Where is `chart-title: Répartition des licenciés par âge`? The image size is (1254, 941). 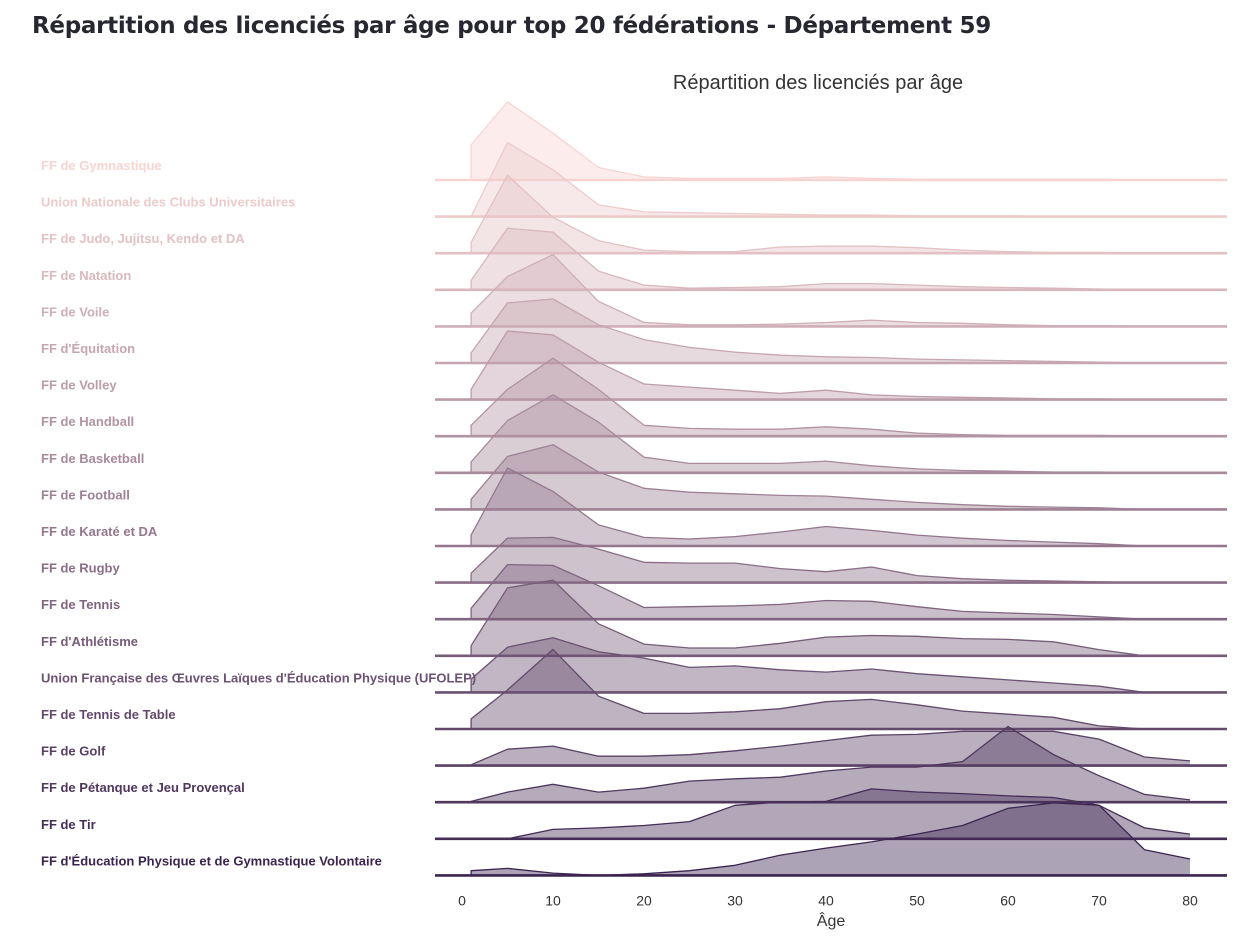
chart-title: Répartition des licenciés par âge is located at coordinates (818, 83).